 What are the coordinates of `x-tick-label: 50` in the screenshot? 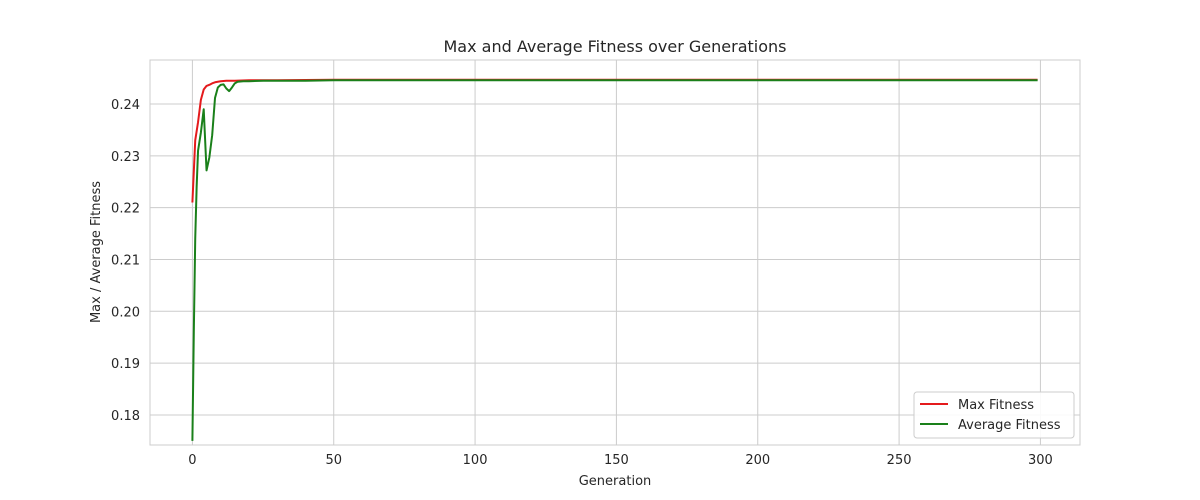 It's located at (333, 460).